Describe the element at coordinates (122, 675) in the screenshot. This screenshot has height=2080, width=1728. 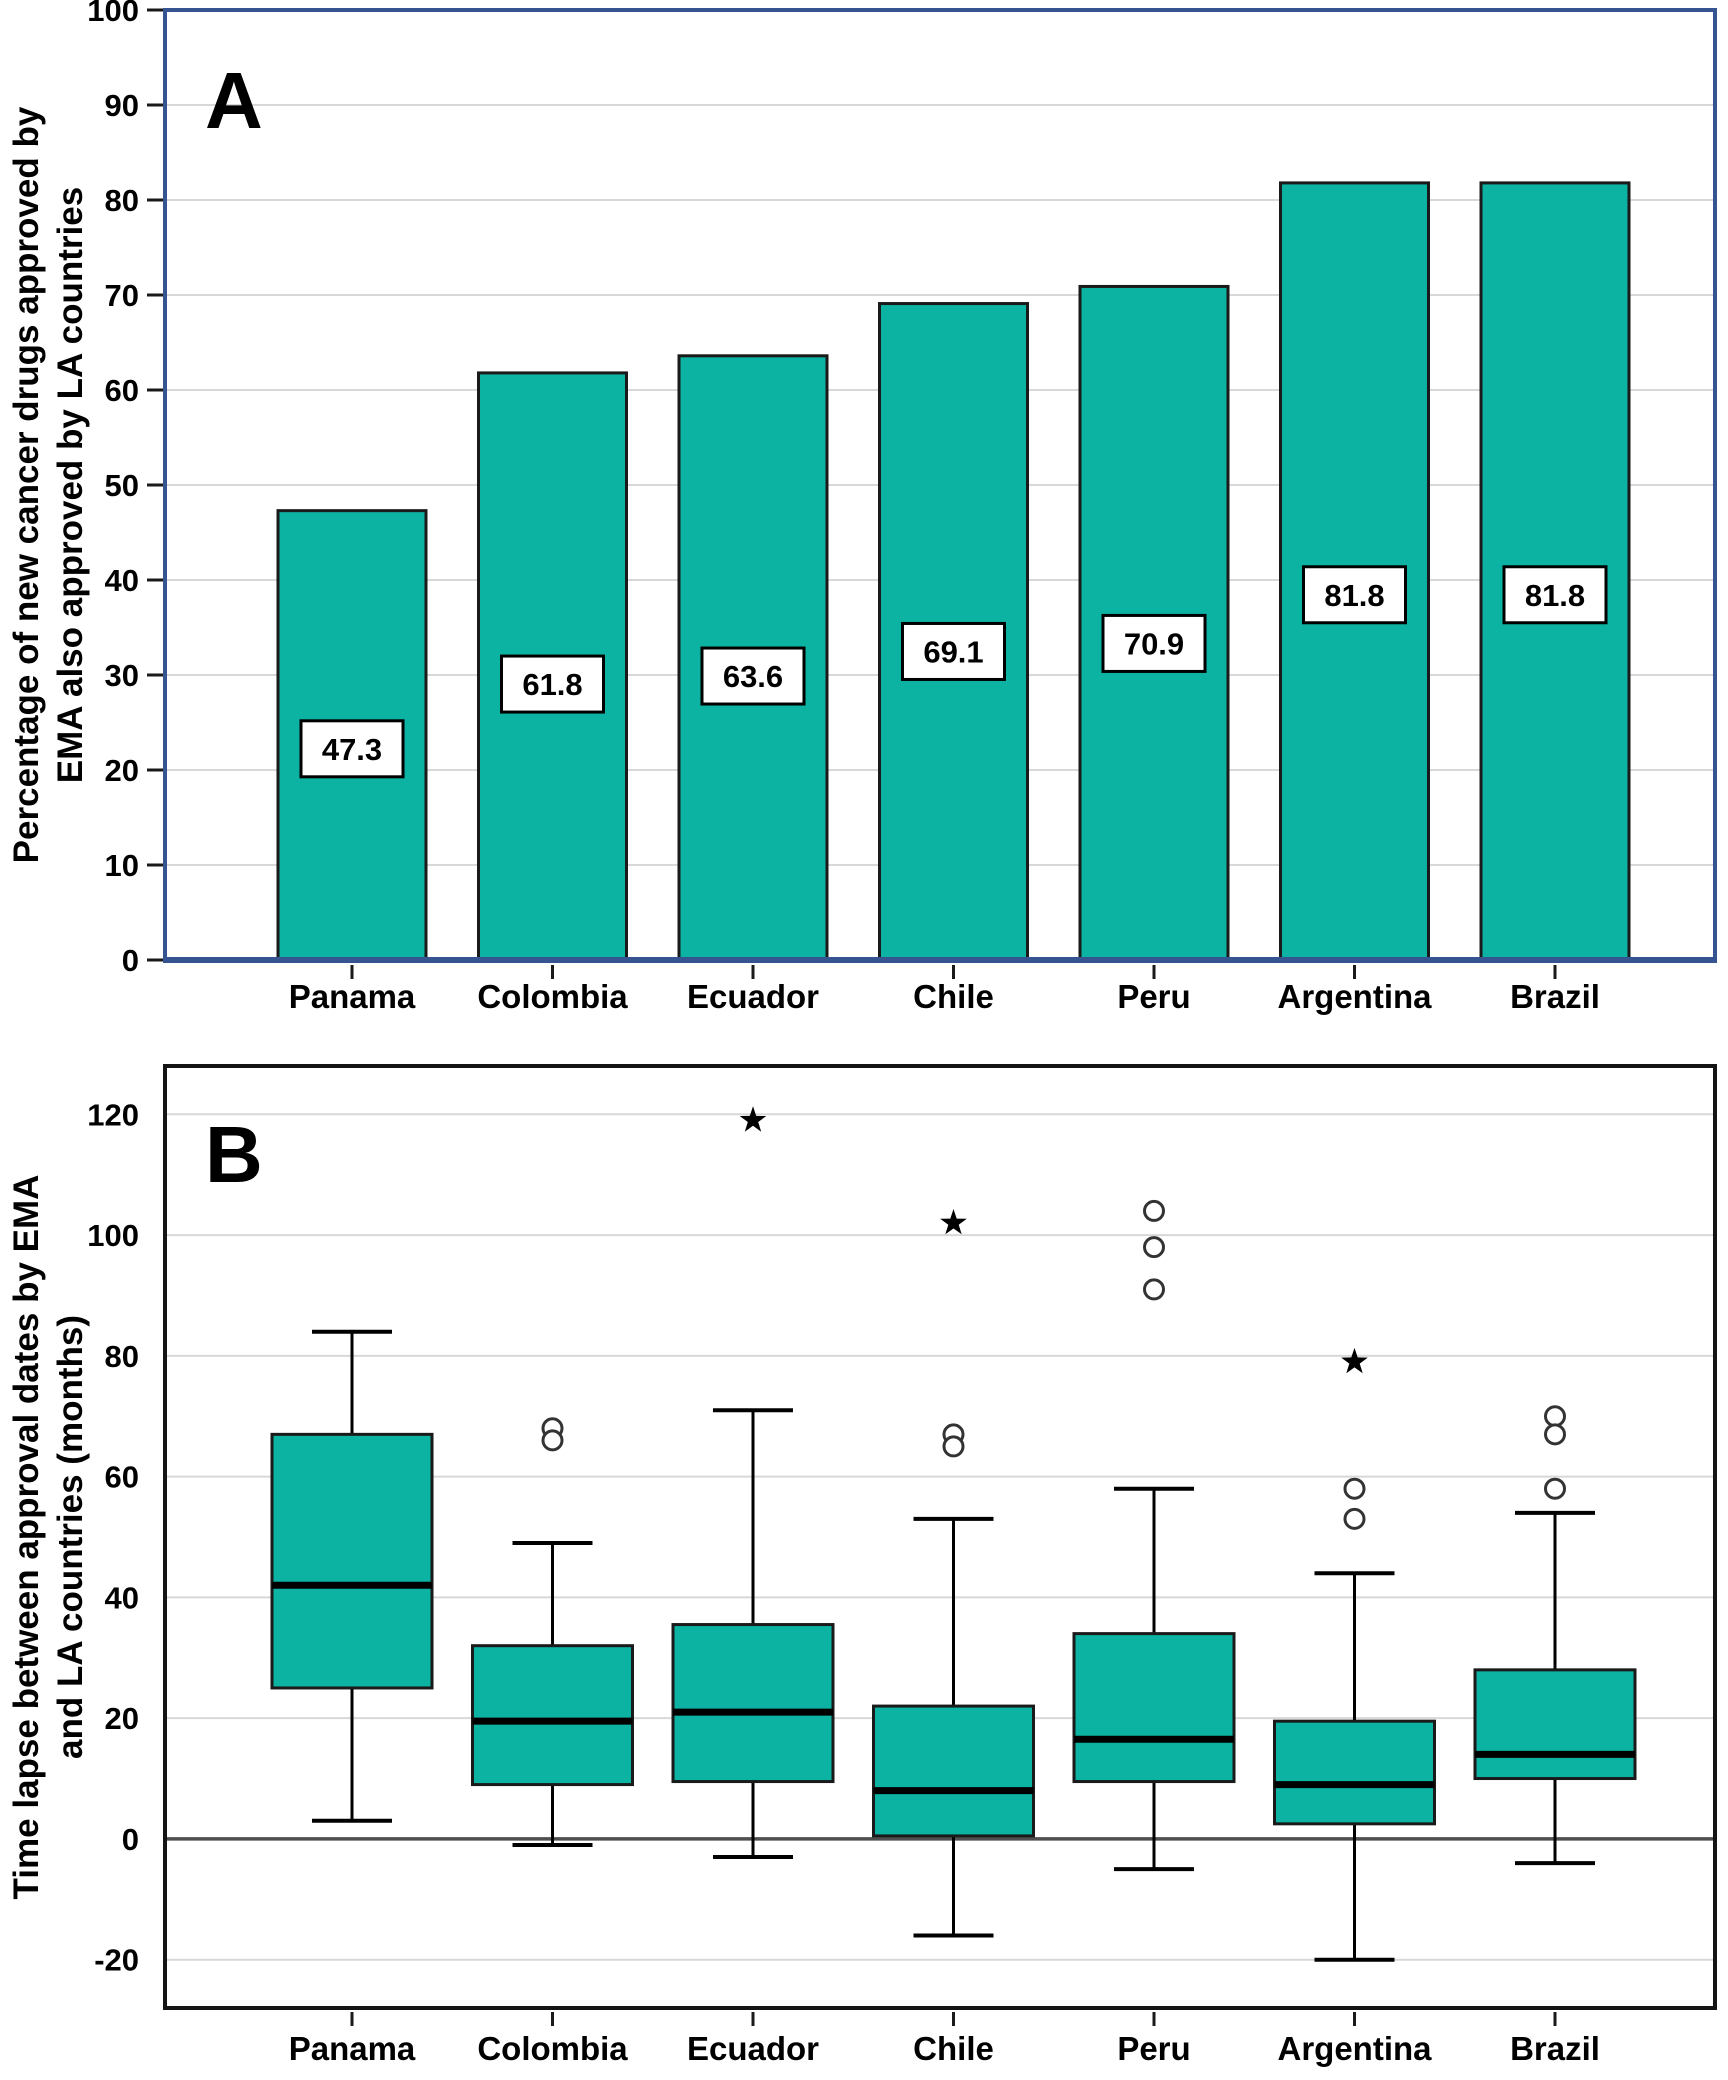
I see `y-tick-label: 30` at that location.